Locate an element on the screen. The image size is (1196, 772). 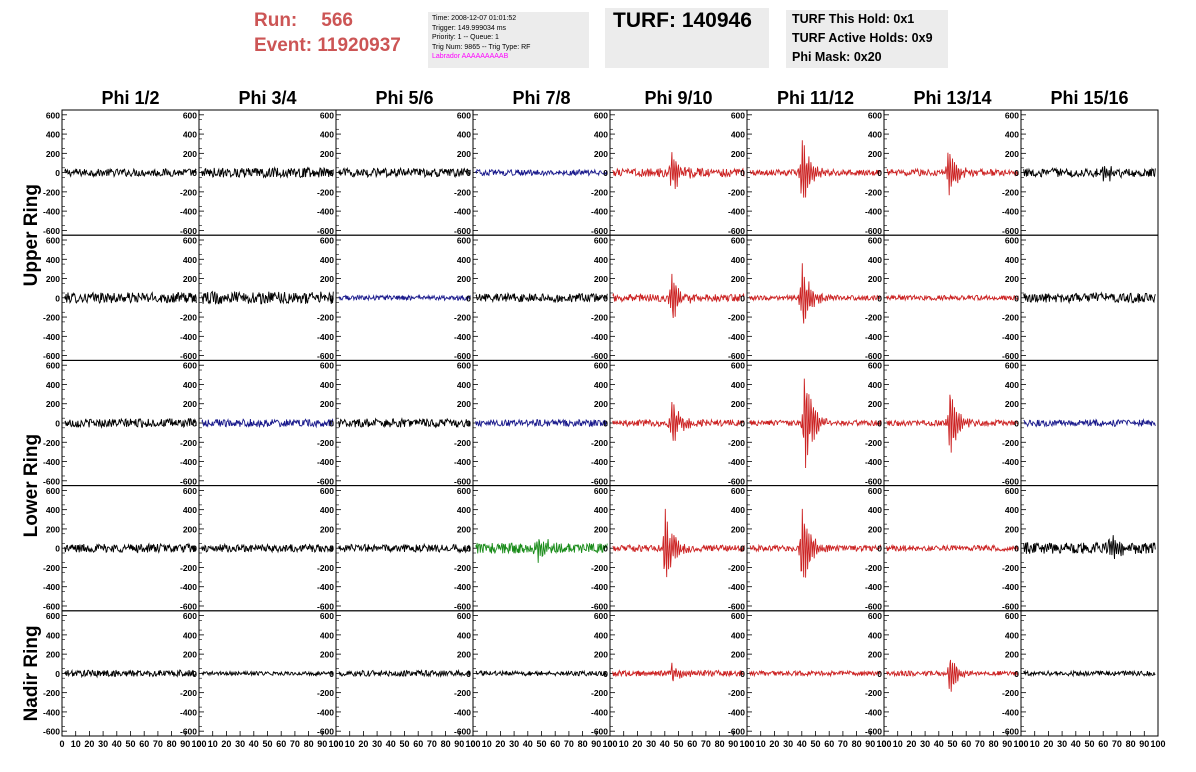
event-row: Event: 11920937 is located at coordinates (344, 45).